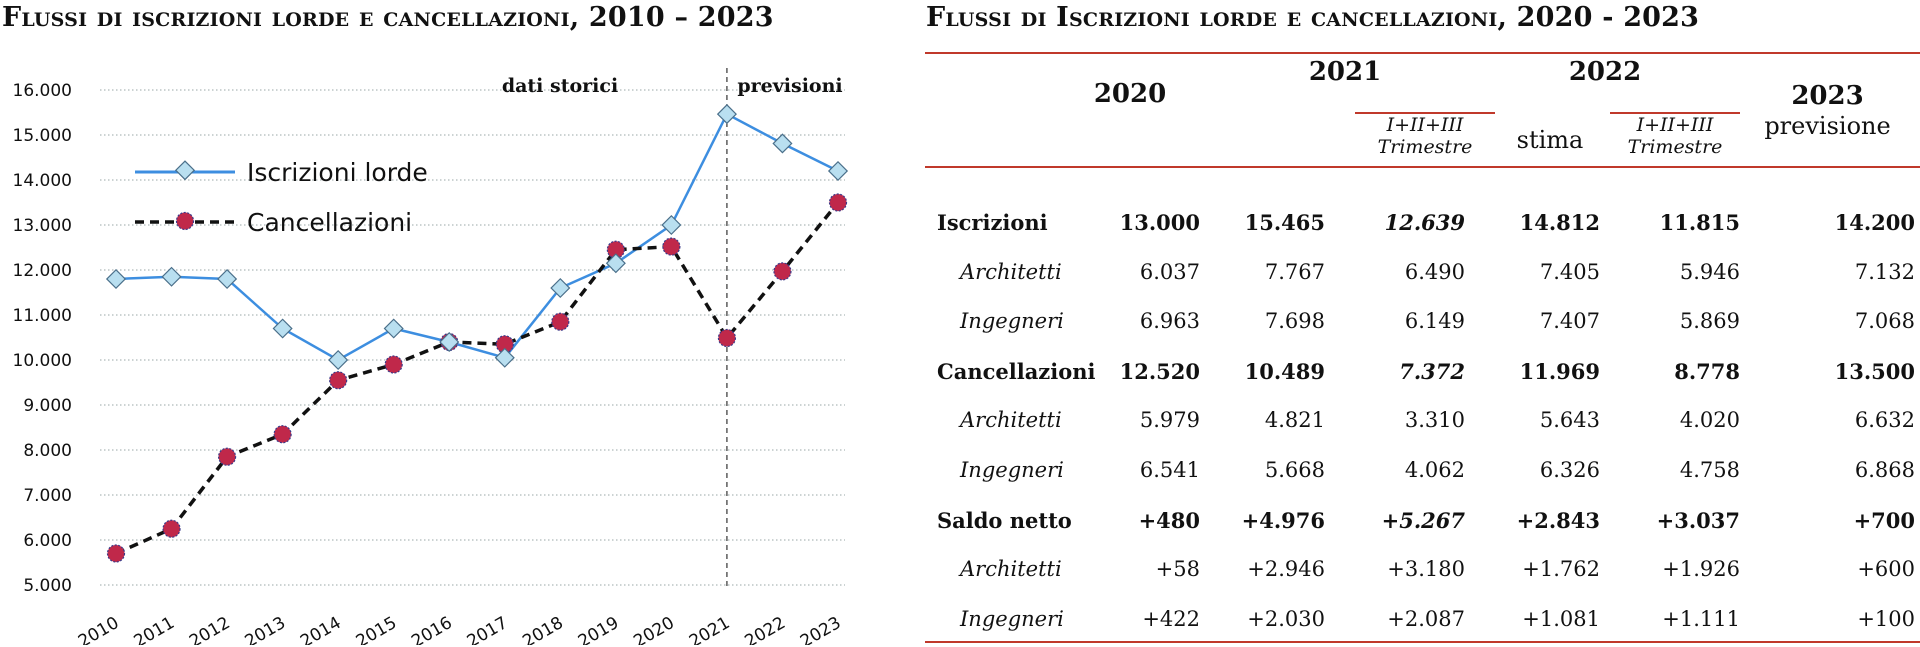 The image size is (1920, 647). I want to click on table-cell: 5.946, so click(1709, 271).